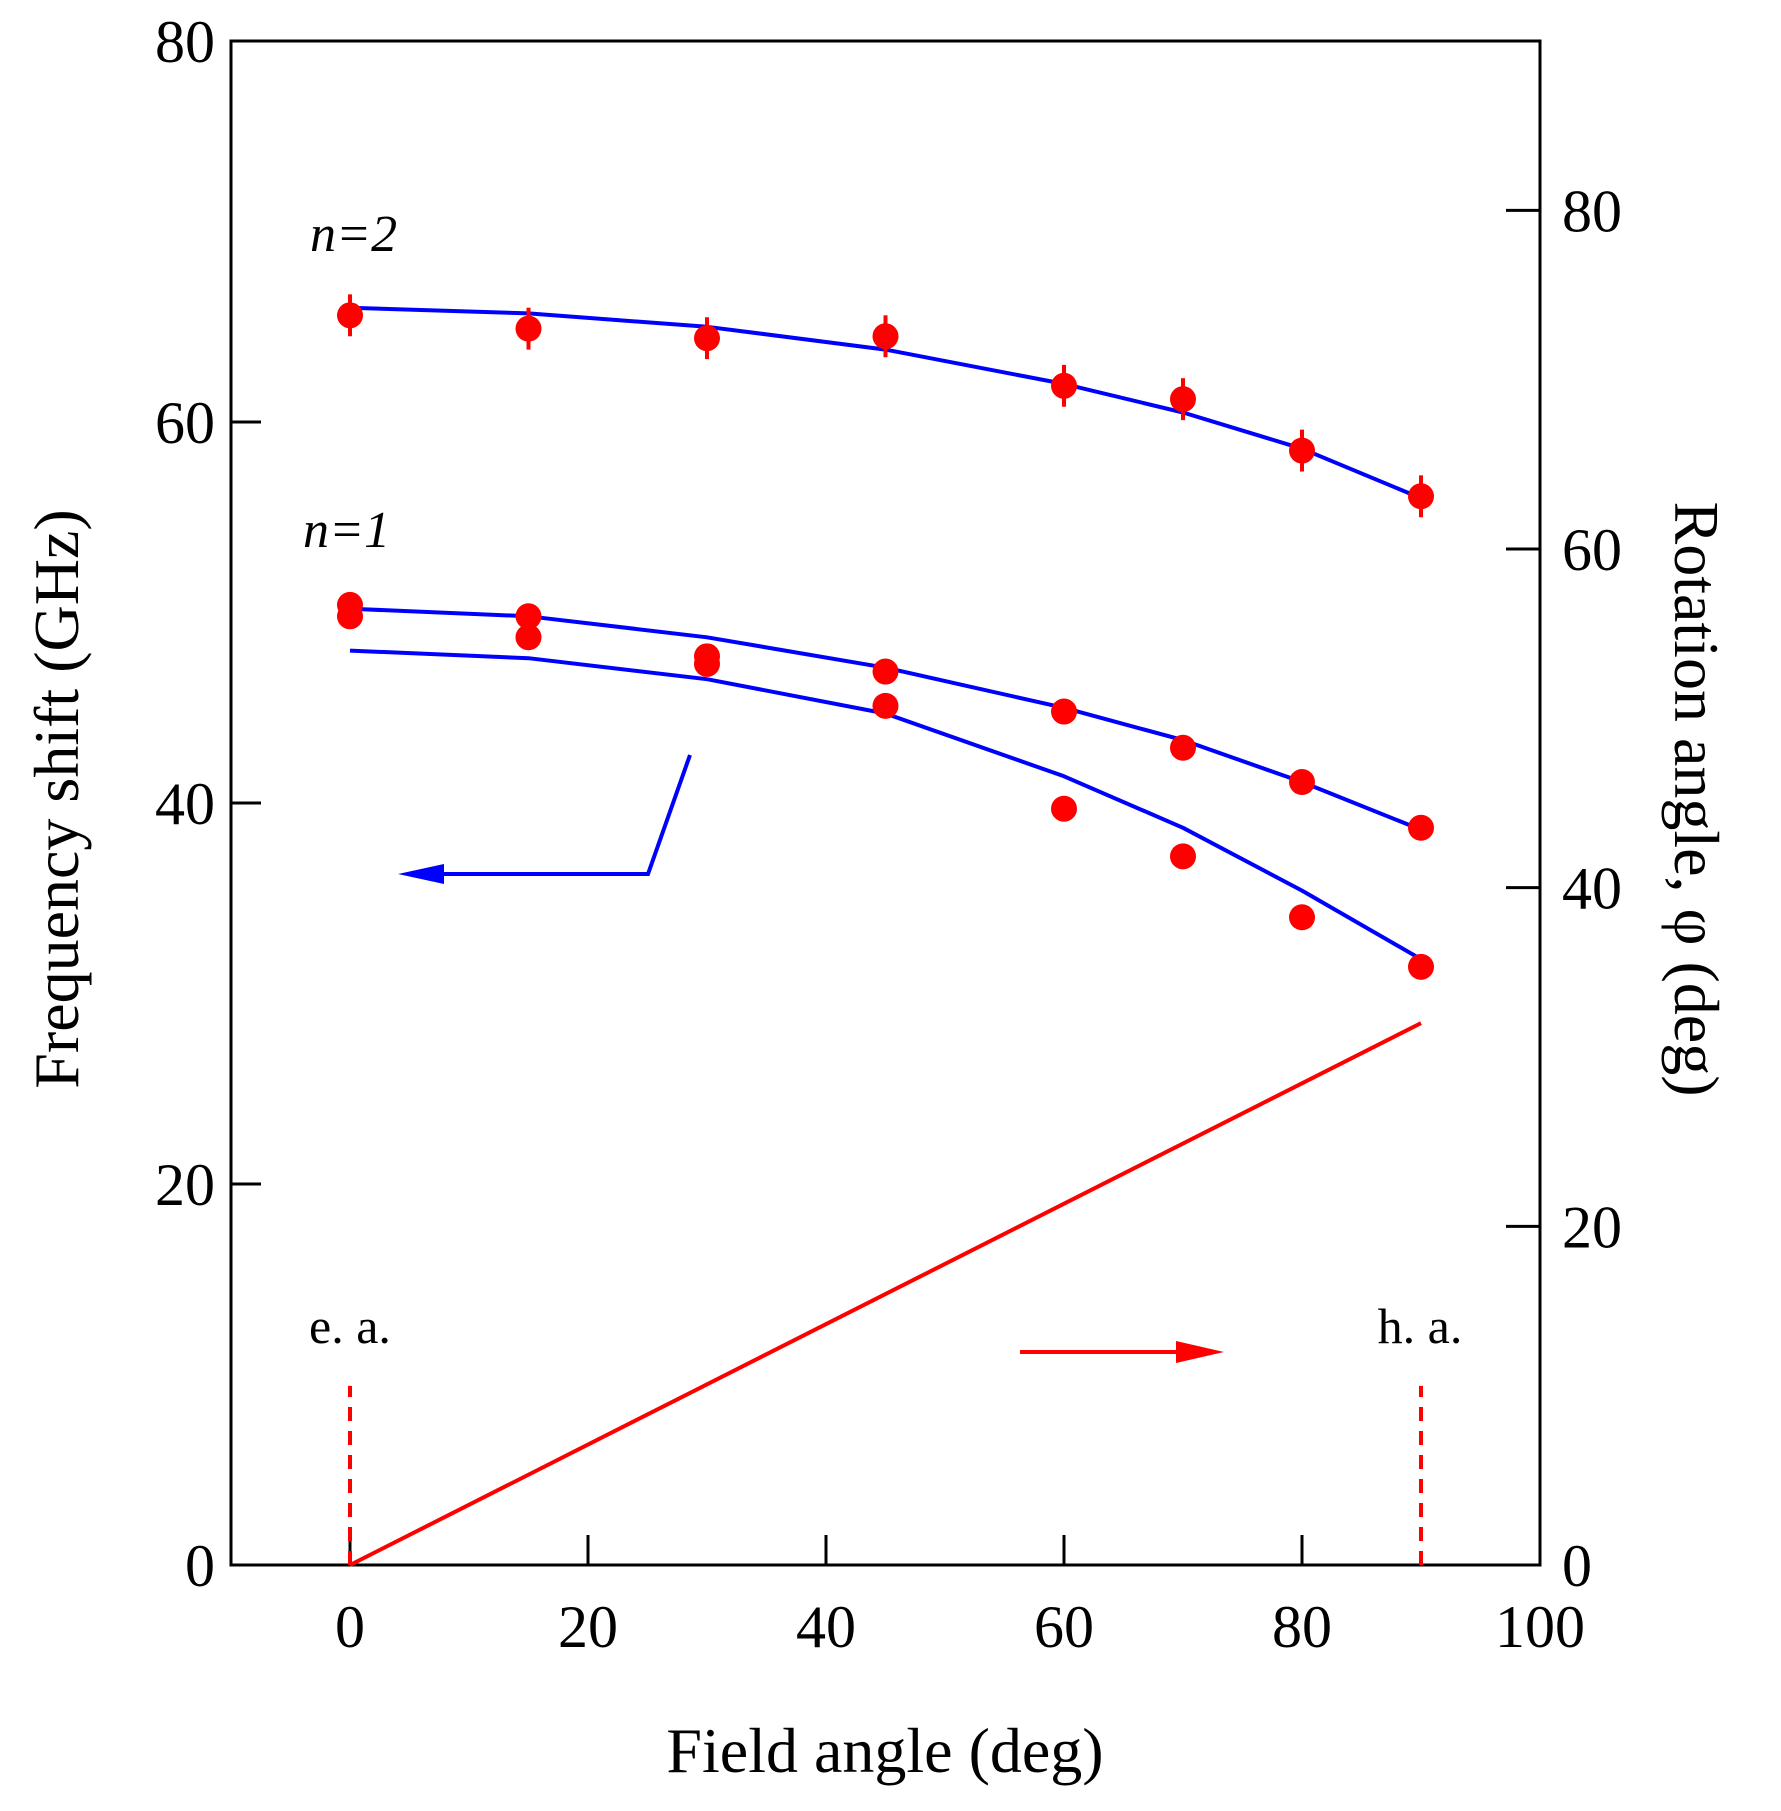 The width and height of the screenshot is (1781, 1811). I want to click on x-tick-label: 80, so click(1302, 1627).